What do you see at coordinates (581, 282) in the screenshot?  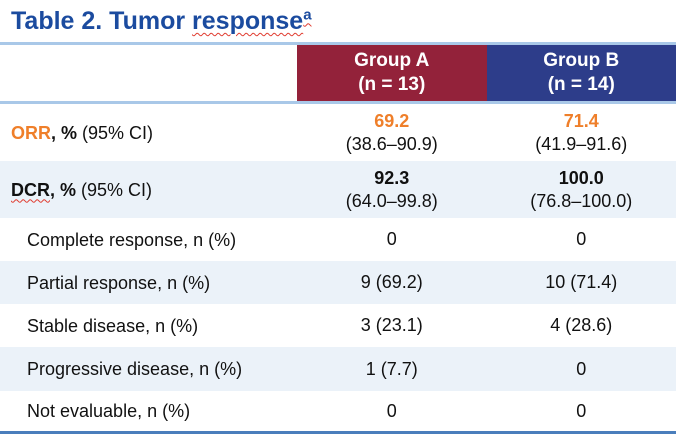 I see `group-b-value-cell: 10 (71.4)` at bounding box center [581, 282].